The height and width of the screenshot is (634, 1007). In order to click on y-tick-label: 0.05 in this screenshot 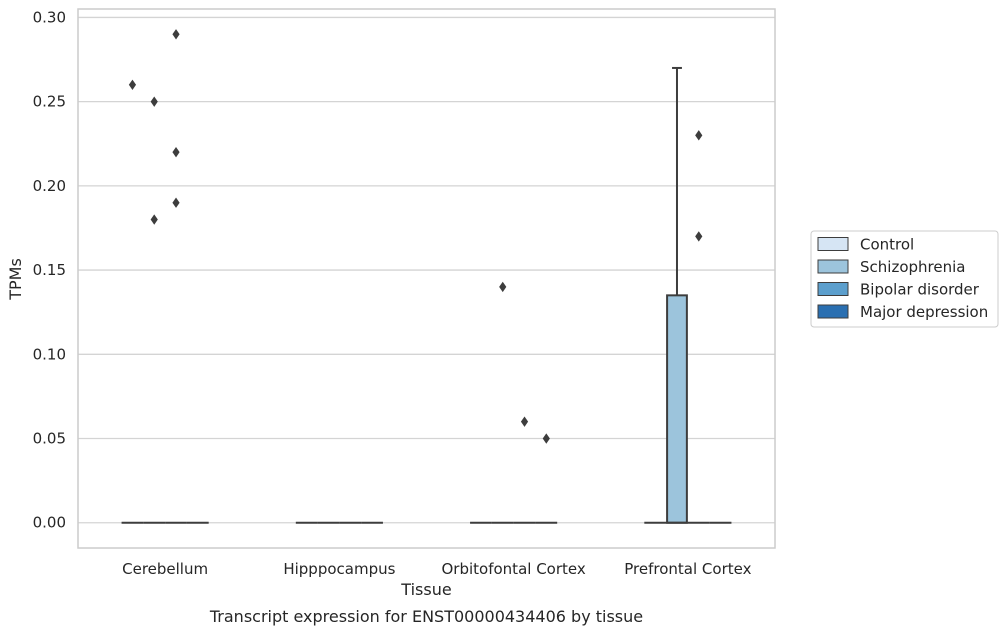, I will do `click(49, 439)`.